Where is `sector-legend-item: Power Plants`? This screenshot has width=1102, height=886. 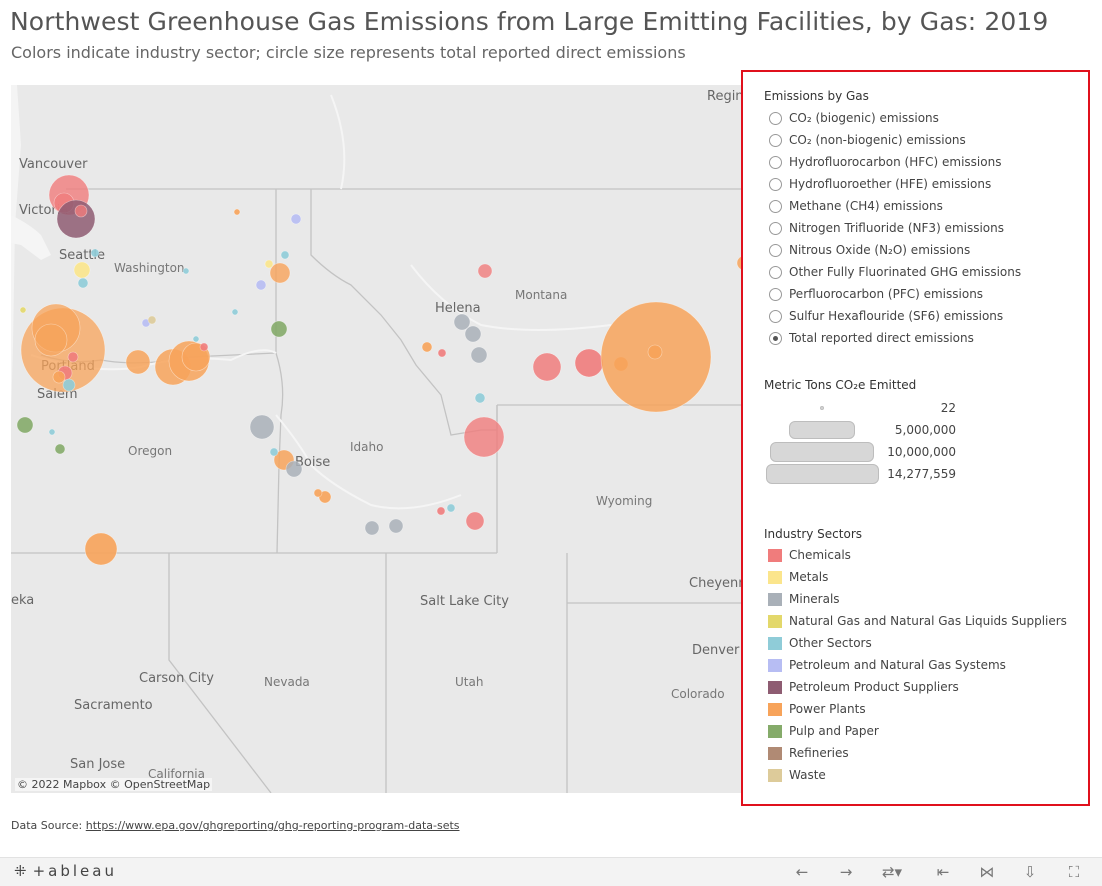
sector-legend-item: Power Plants is located at coordinates (817, 709).